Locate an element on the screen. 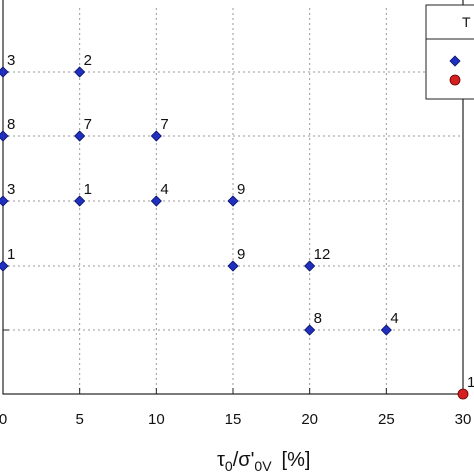  legend-box is located at coordinates (449, 52).